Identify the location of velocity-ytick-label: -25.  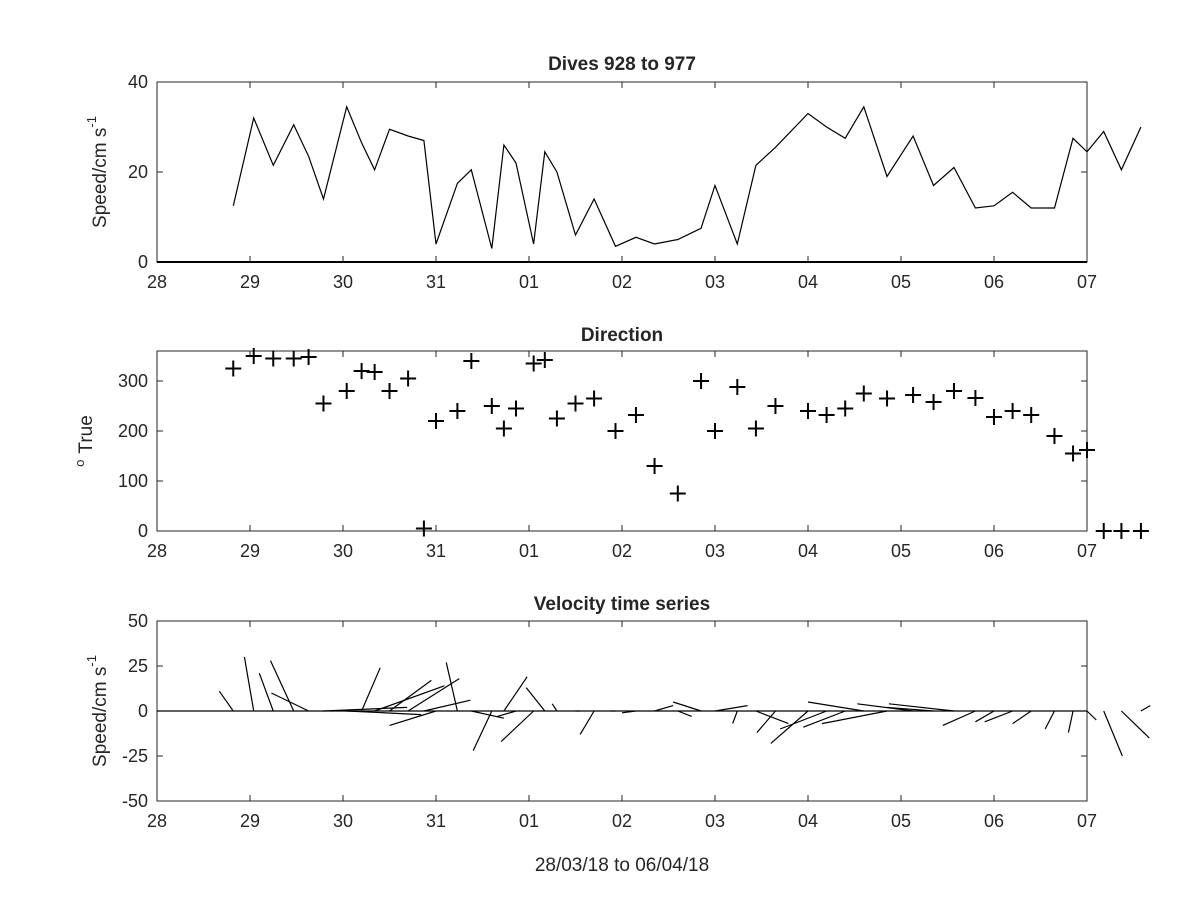
(135, 756).